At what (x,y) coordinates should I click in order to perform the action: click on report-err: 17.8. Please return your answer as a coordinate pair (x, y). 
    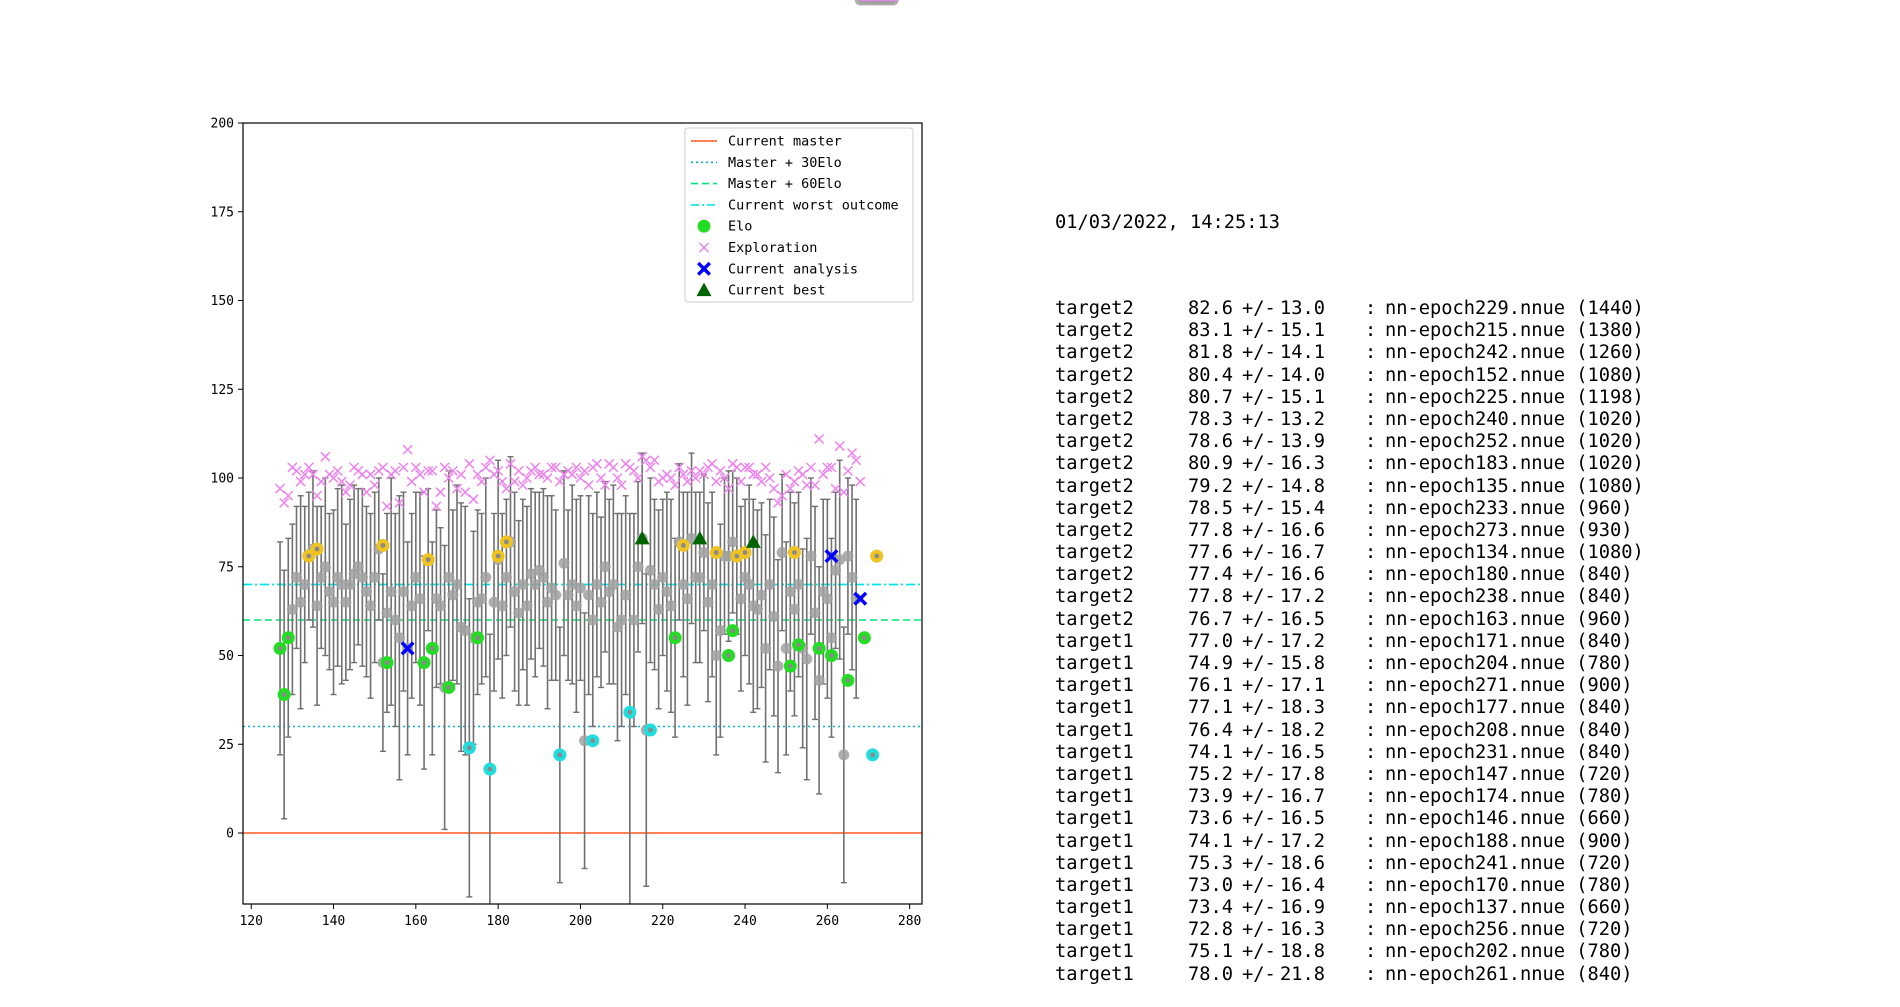
    Looking at the image, I should click on (1303, 774).